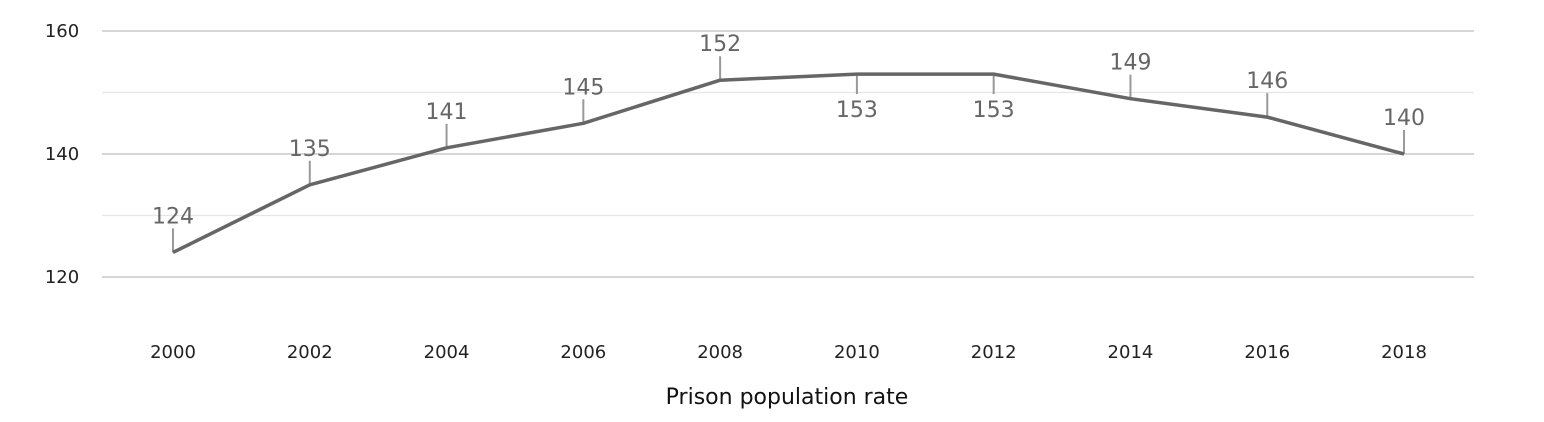  I want to click on x-tick-label: 2018, so click(1404, 352).